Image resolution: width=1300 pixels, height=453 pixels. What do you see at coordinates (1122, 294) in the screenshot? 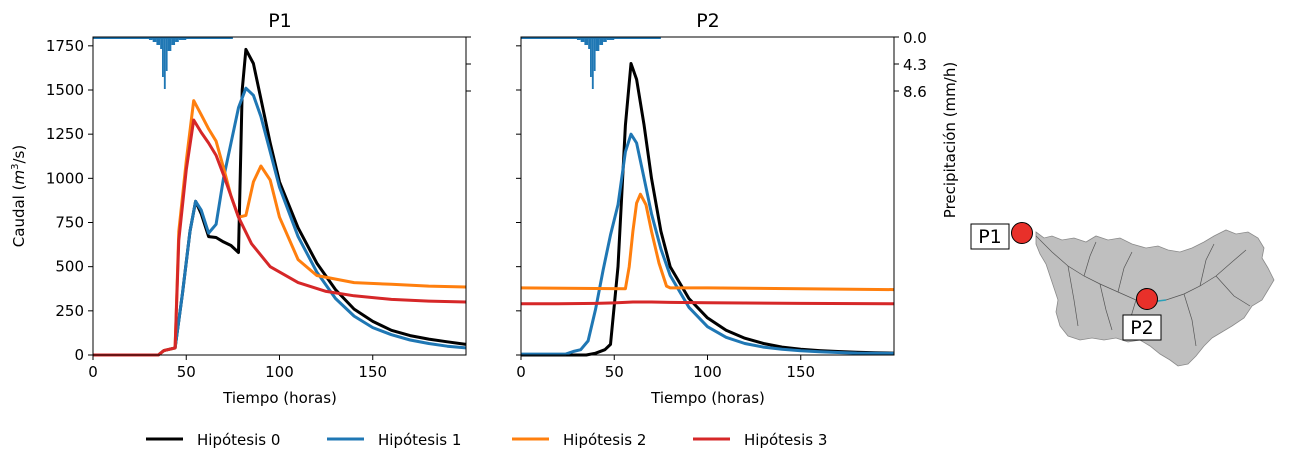
I see `basin-map: P1 P2` at bounding box center [1122, 294].